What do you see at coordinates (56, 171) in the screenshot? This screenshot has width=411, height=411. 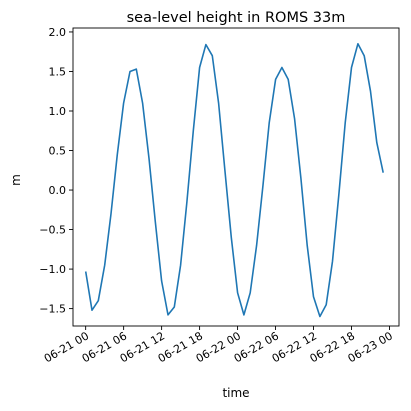 I see `y-axis: −1.5 −1.0 −0.5 0.0 0.5 1.0 1.5 2.0` at bounding box center [56, 171].